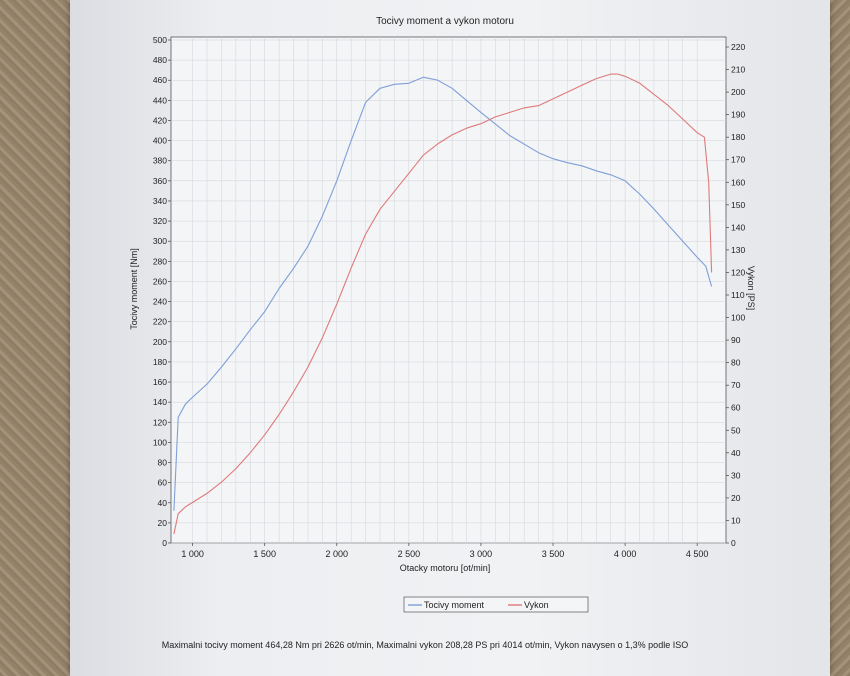 This screenshot has height=676, width=850. What do you see at coordinates (160, 80) in the screenshot?
I see `y-tick-label: 460` at bounding box center [160, 80].